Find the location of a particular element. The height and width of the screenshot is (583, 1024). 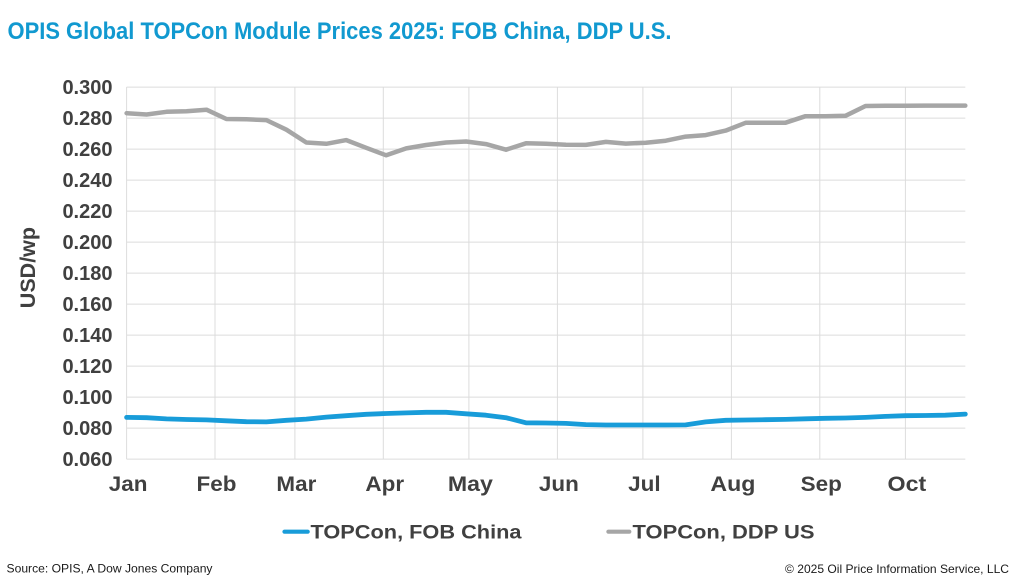

svg-text: May is located at coordinates (470, 484).